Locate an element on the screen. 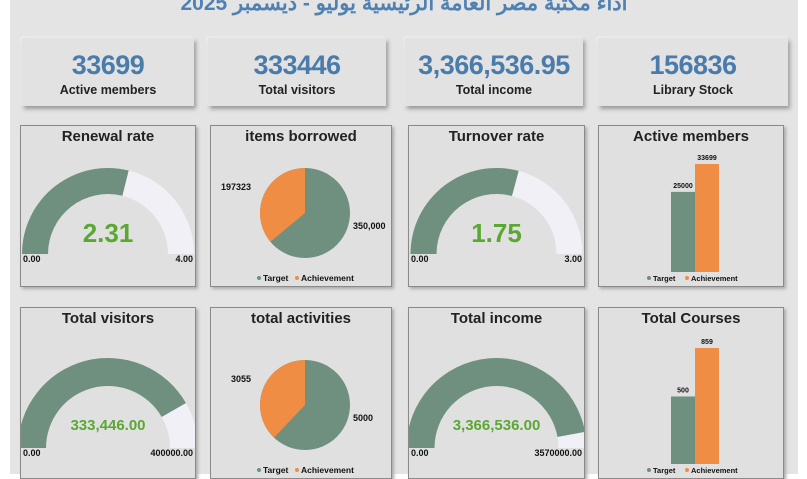 The image size is (807, 479). gauge-value: 2.31 is located at coordinates (108, 233).